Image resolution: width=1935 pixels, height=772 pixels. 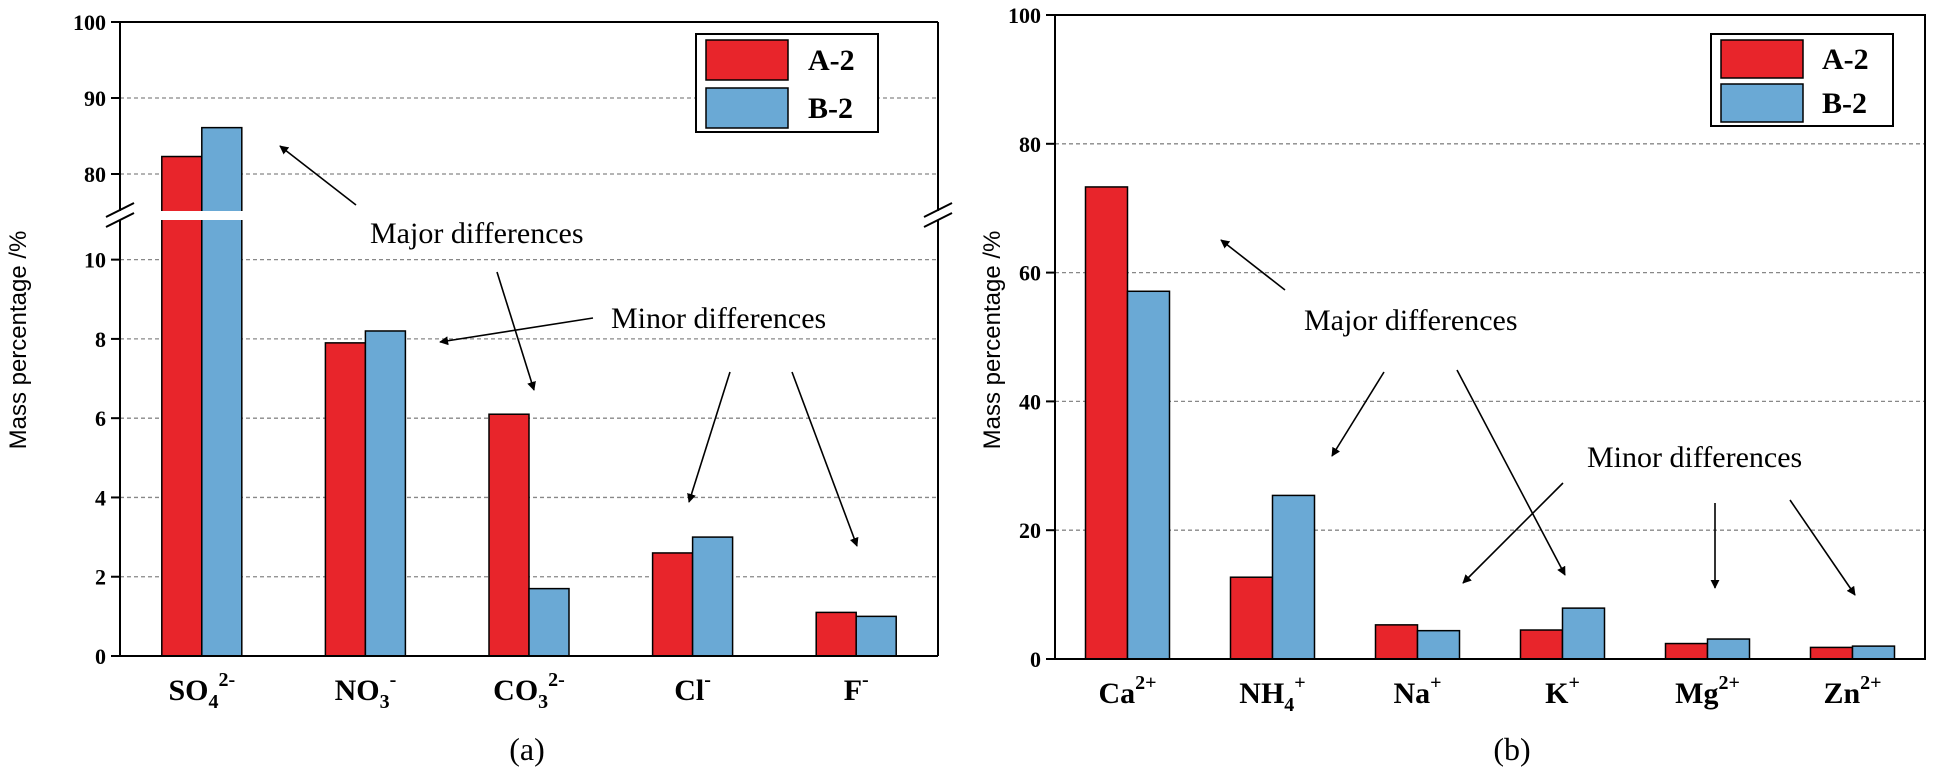 I want to click on x-tick-label-k: K+, so click(x=1562, y=691).